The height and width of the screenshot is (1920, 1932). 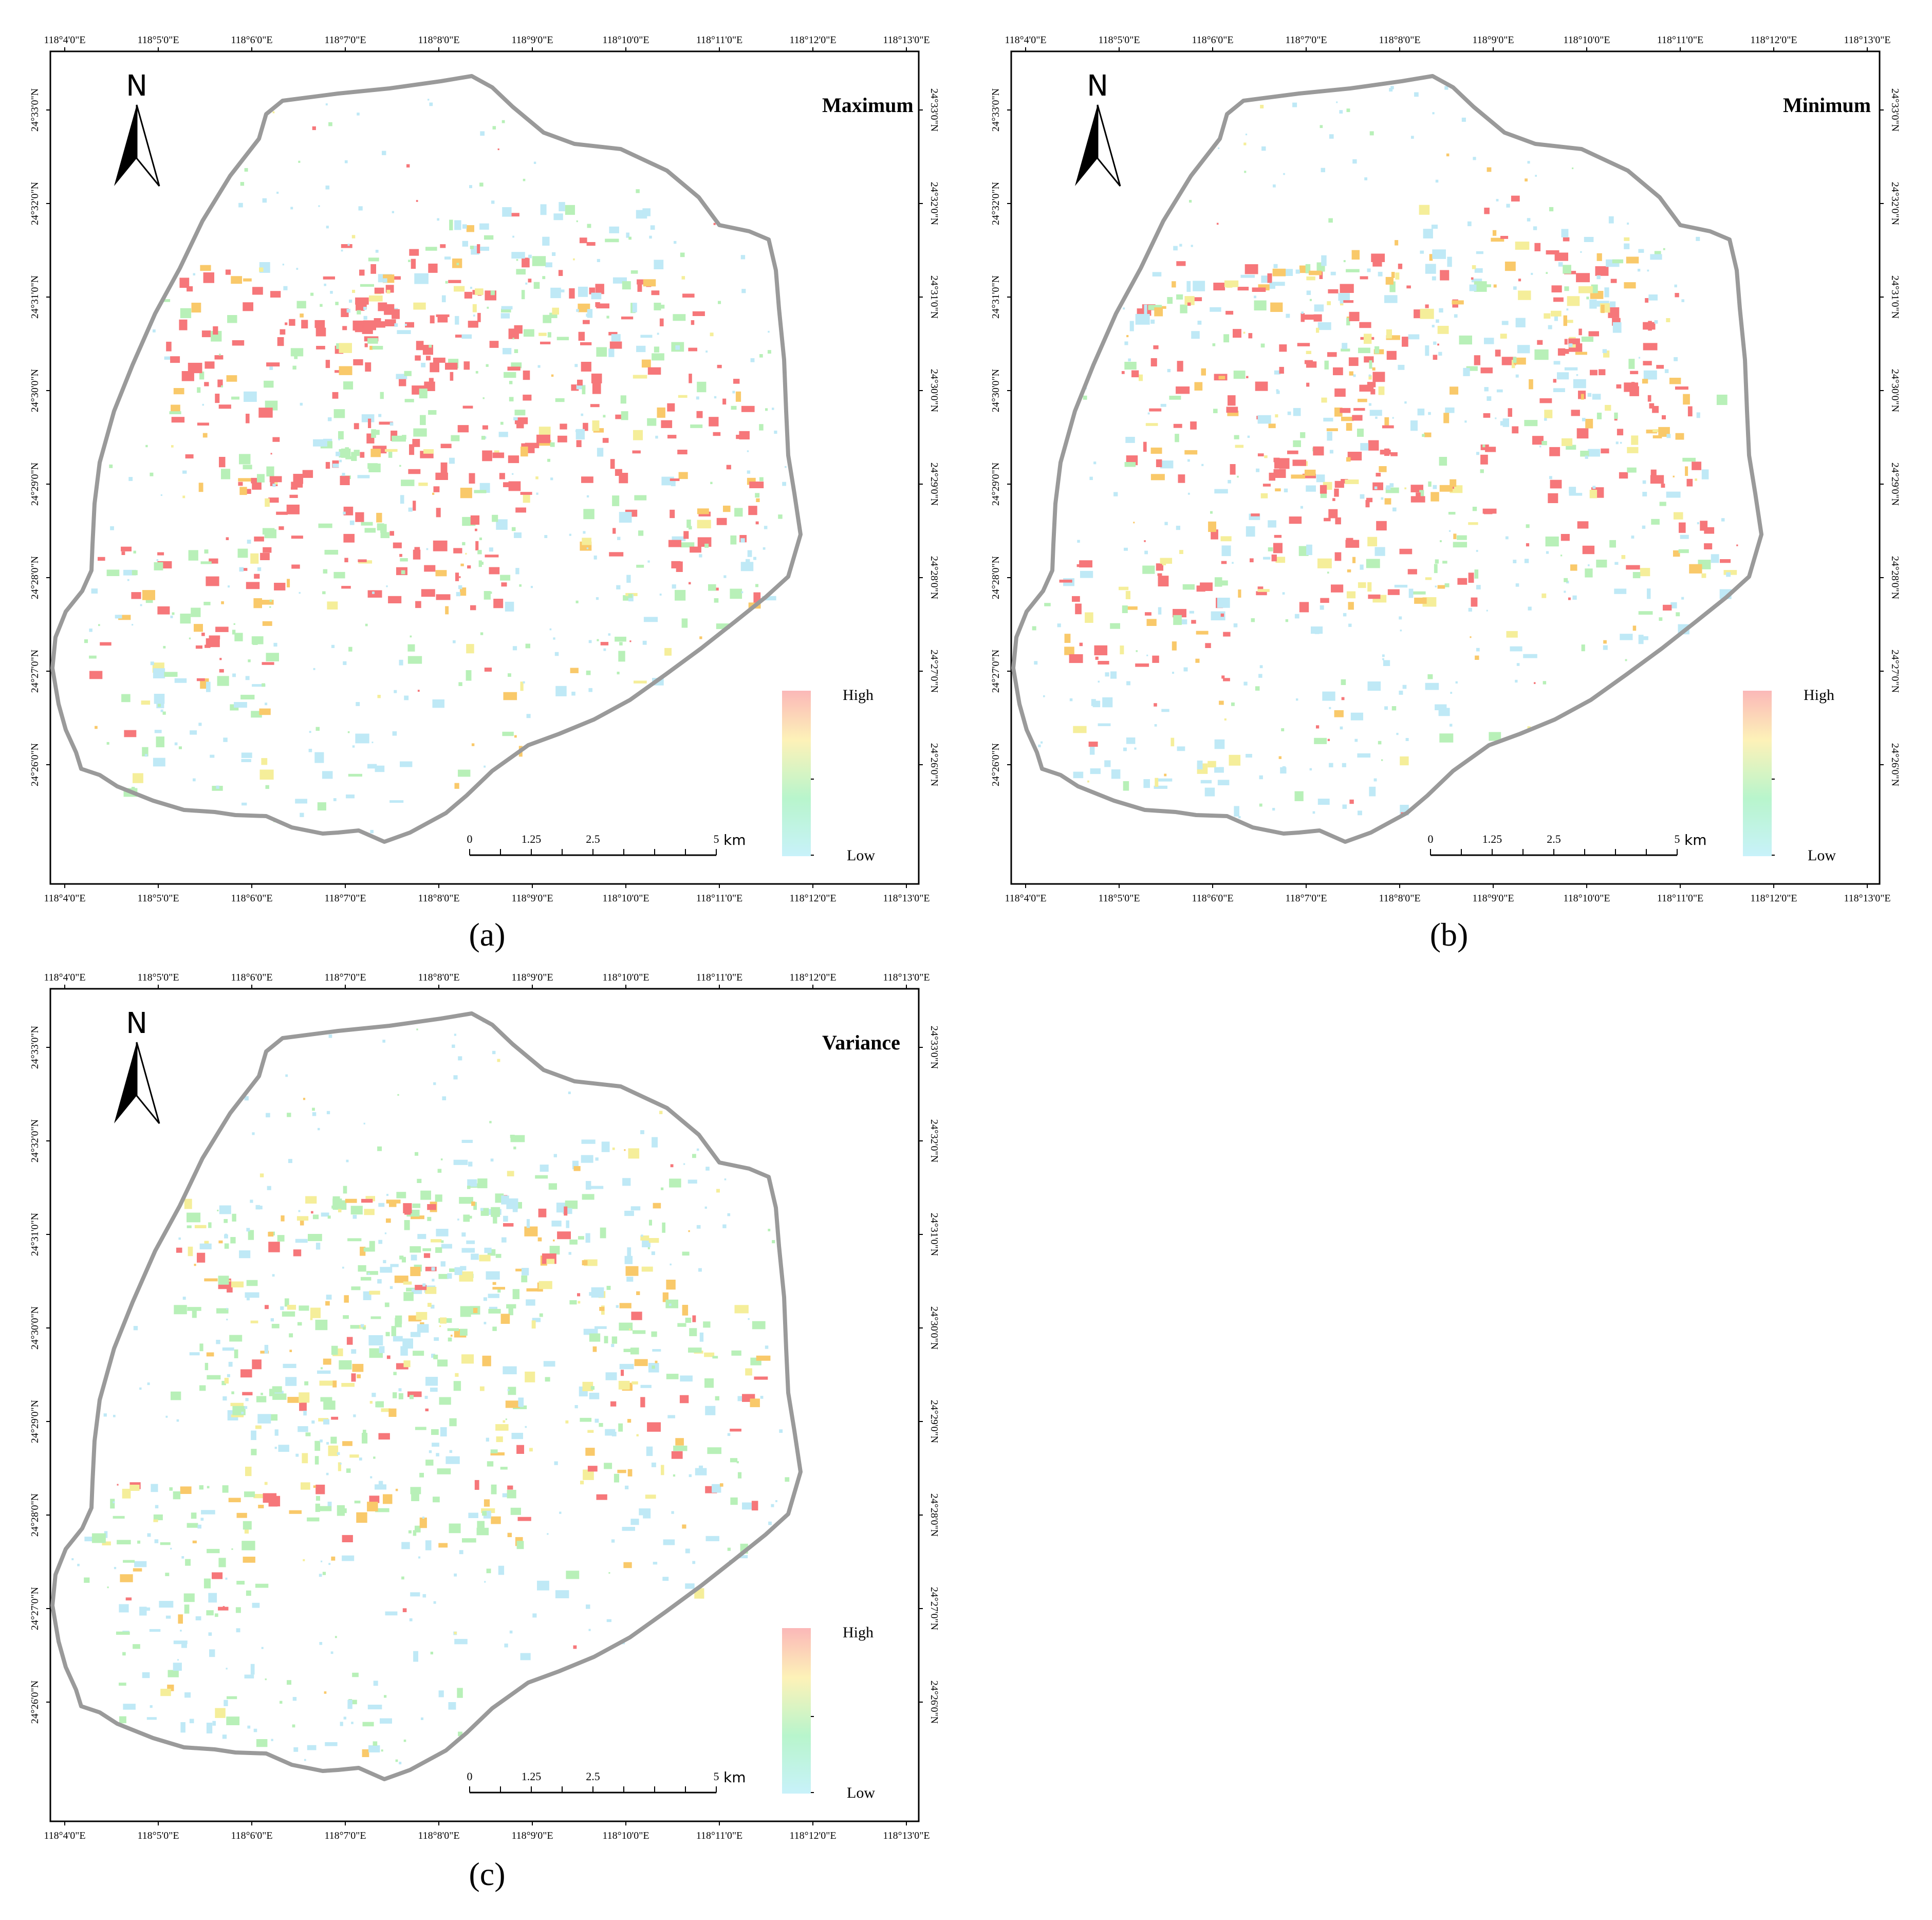 What do you see at coordinates (1119, 898) in the screenshot?
I see `x-tick-label-bottom: 118°5'0"E` at bounding box center [1119, 898].